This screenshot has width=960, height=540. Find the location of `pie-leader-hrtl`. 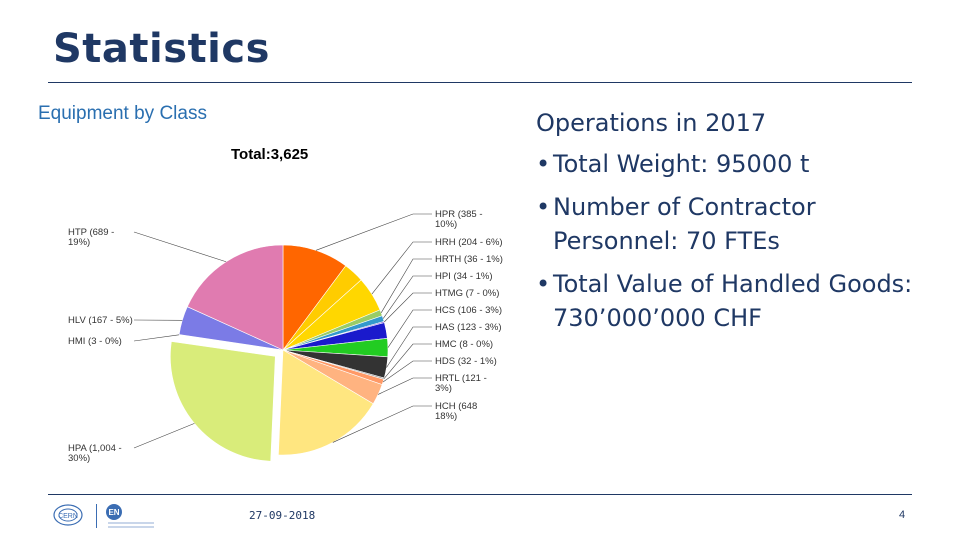

pie-leader-hrtl is located at coordinates (405, 386).